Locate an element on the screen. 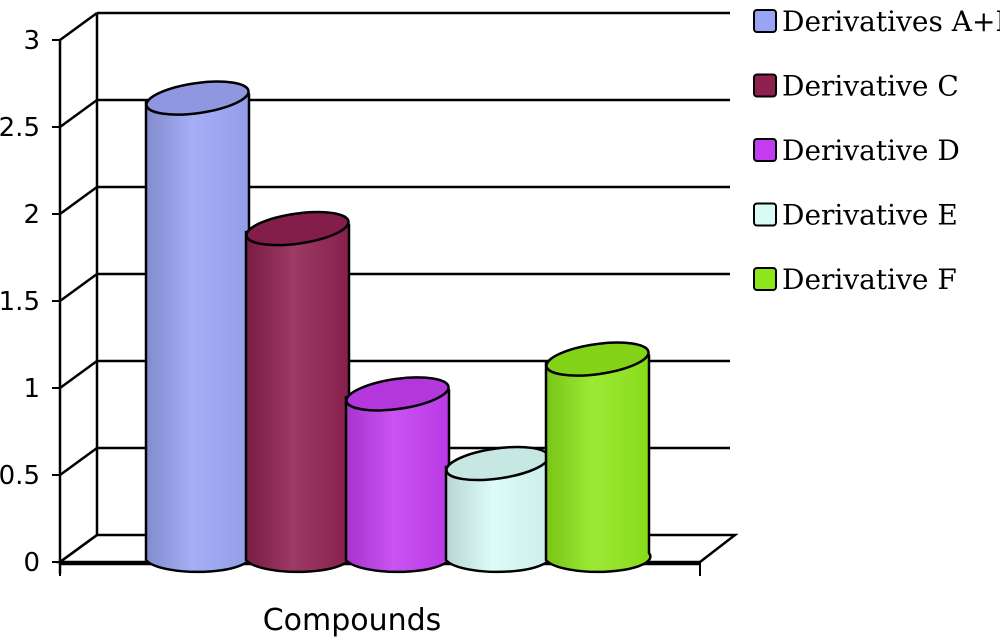 This screenshot has height=638, width=1000. y-tick-labels: 0 0.5 1 1.5 2 2.5 3 is located at coordinates (20, 302).